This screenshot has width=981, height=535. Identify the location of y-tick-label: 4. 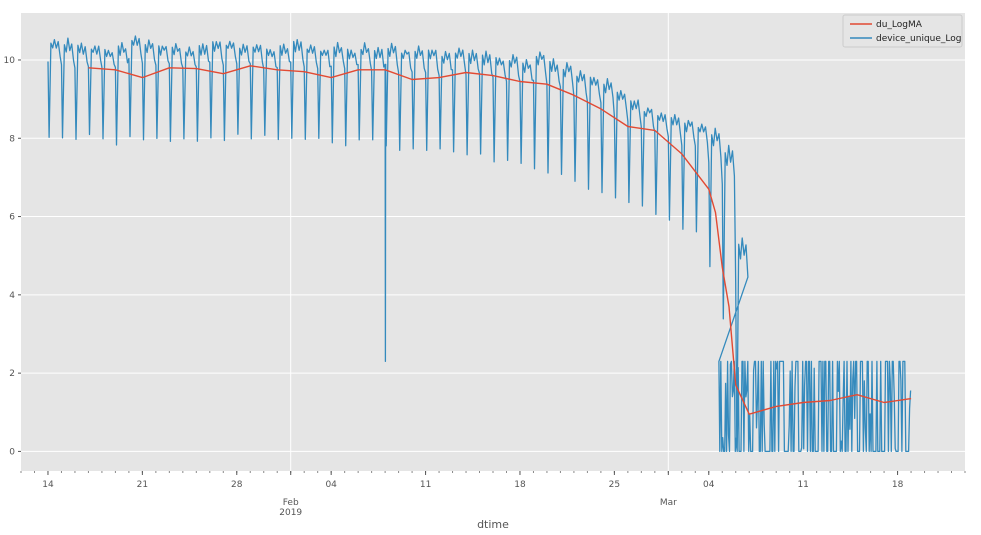
(12, 296).